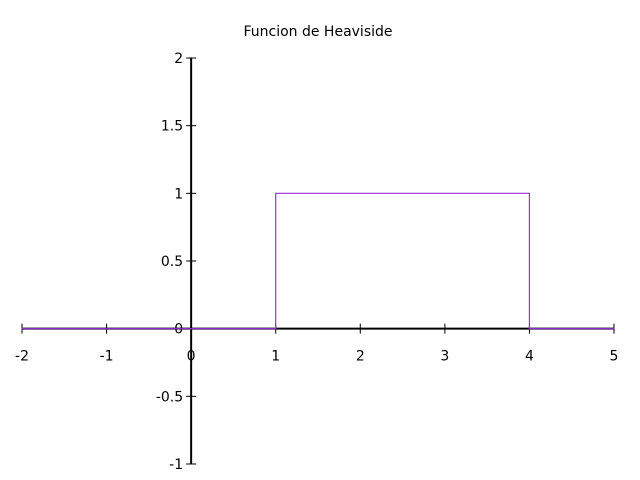 The height and width of the screenshot is (480, 640). What do you see at coordinates (529, 357) in the screenshot?
I see `x-tick-label: 4` at bounding box center [529, 357].